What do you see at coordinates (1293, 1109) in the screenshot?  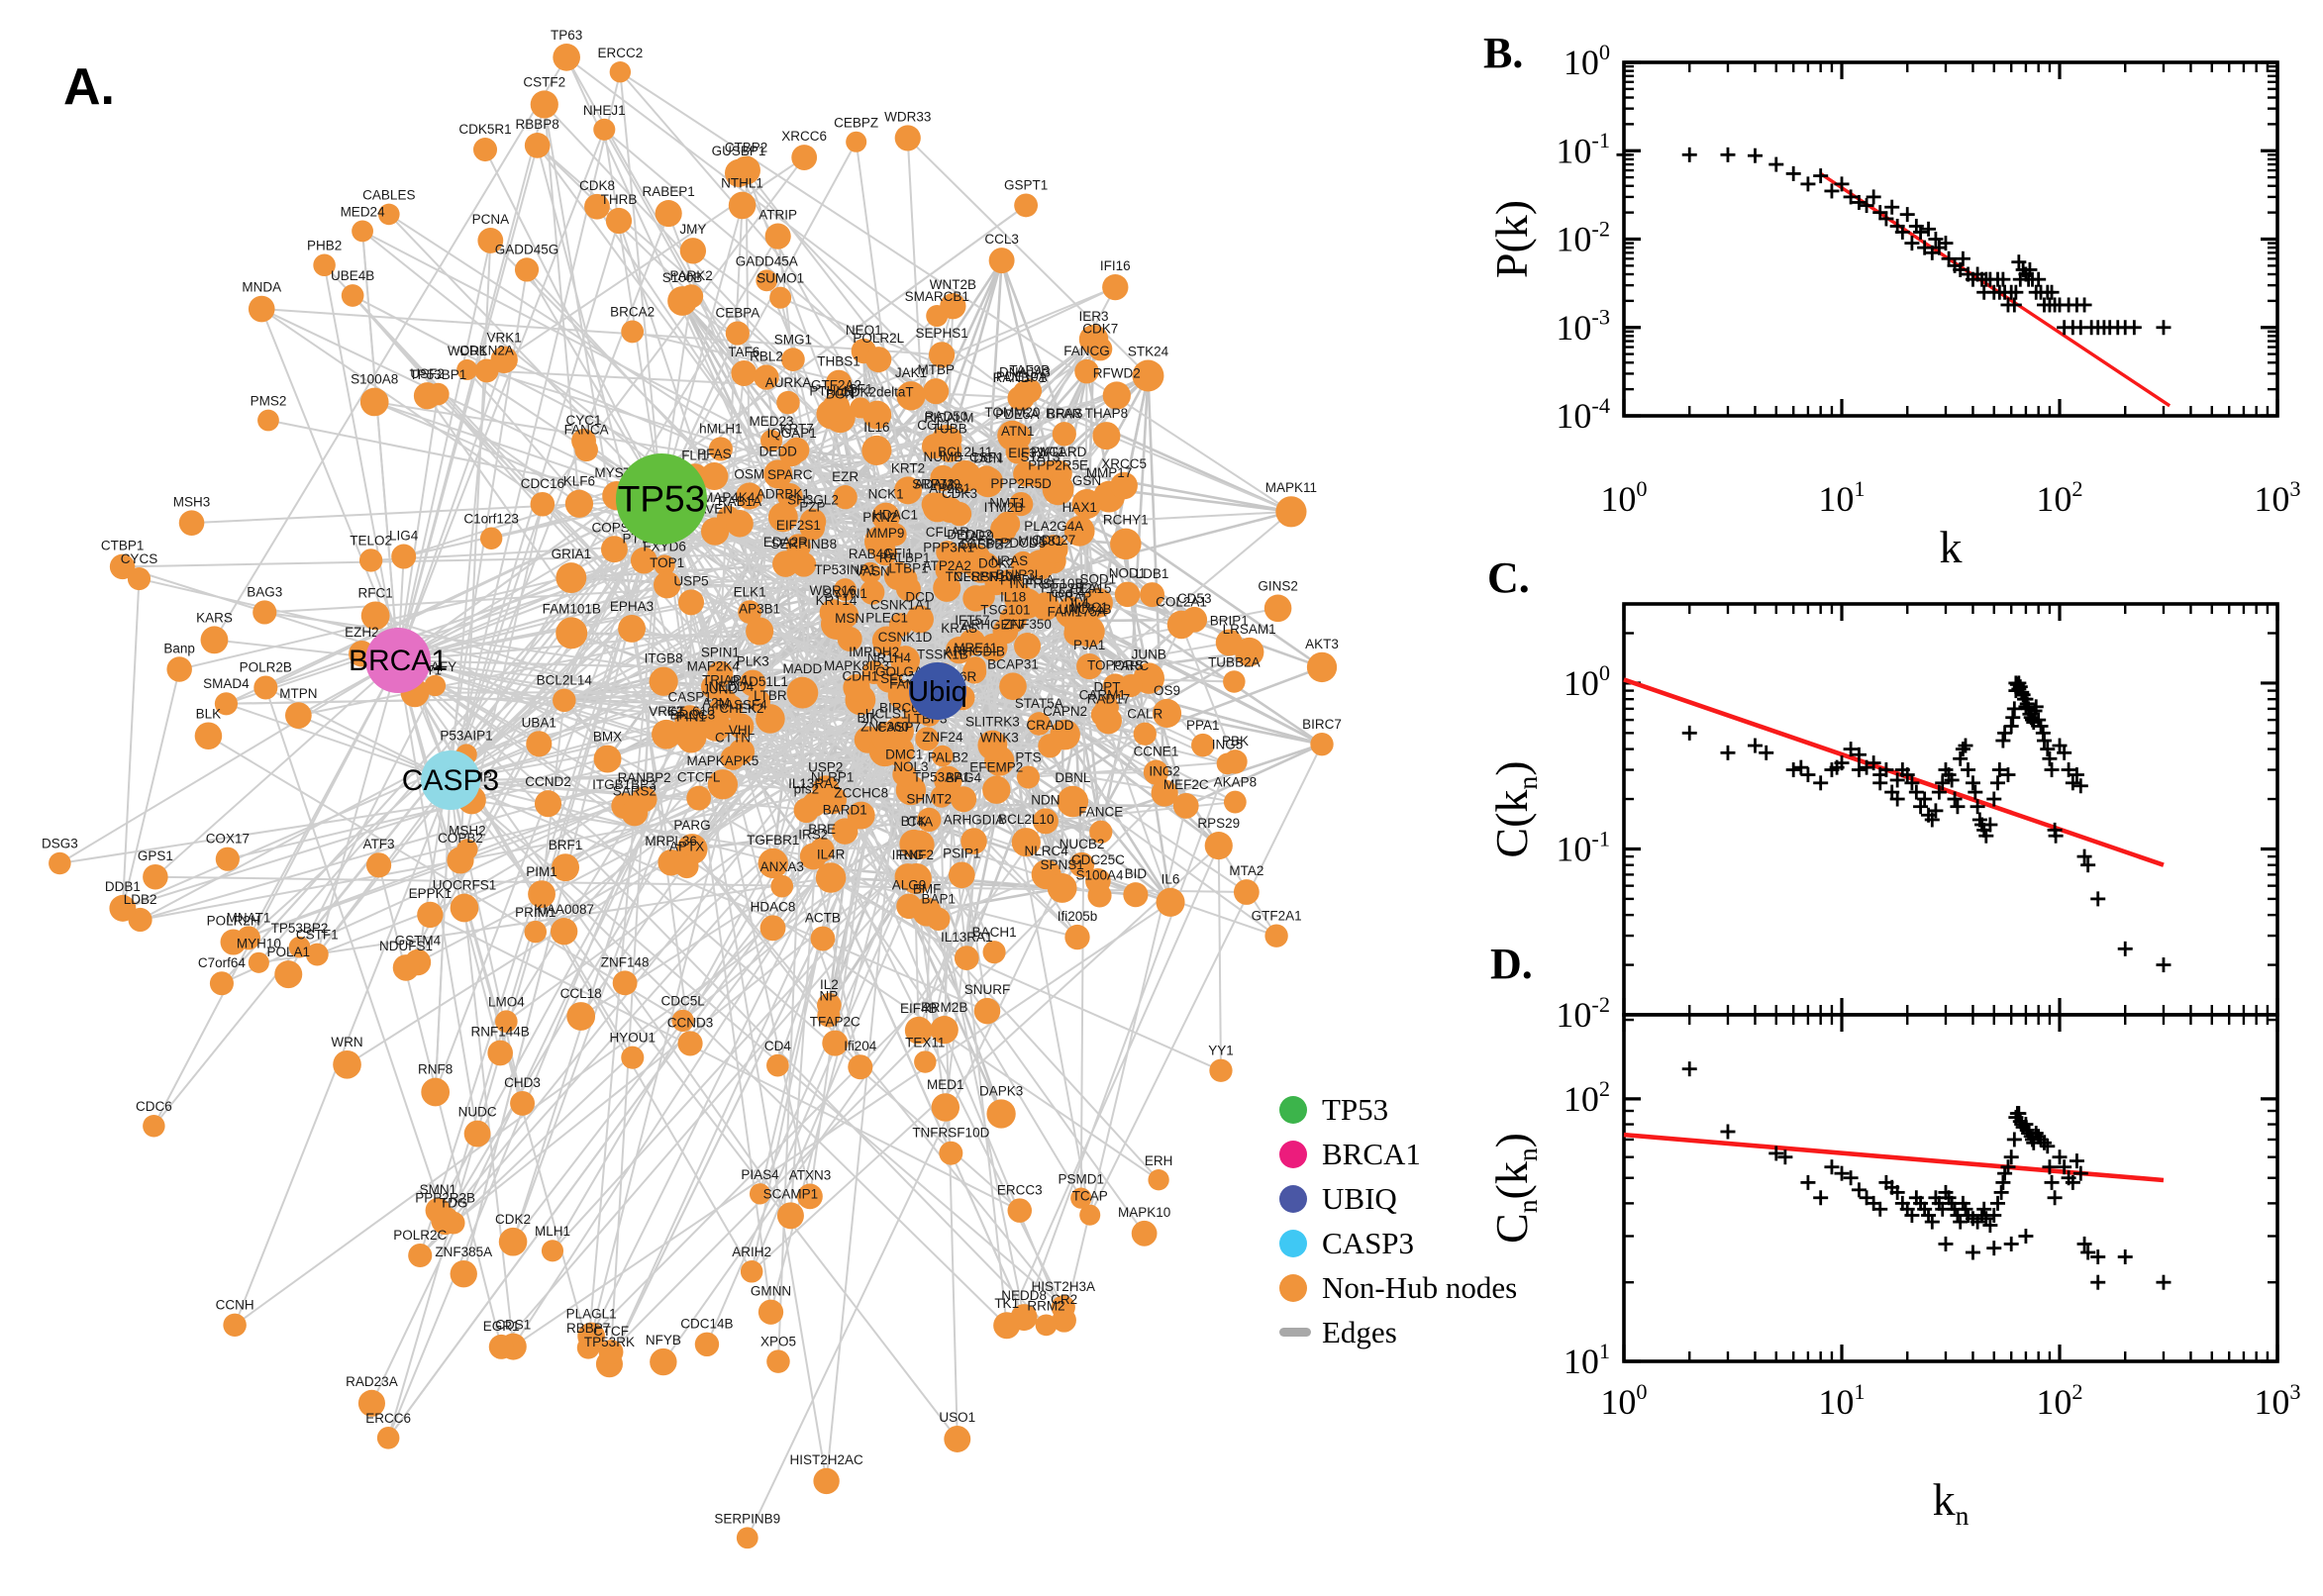 I see `tp53-hub-swatch-icon` at bounding box center [1293, 1109].